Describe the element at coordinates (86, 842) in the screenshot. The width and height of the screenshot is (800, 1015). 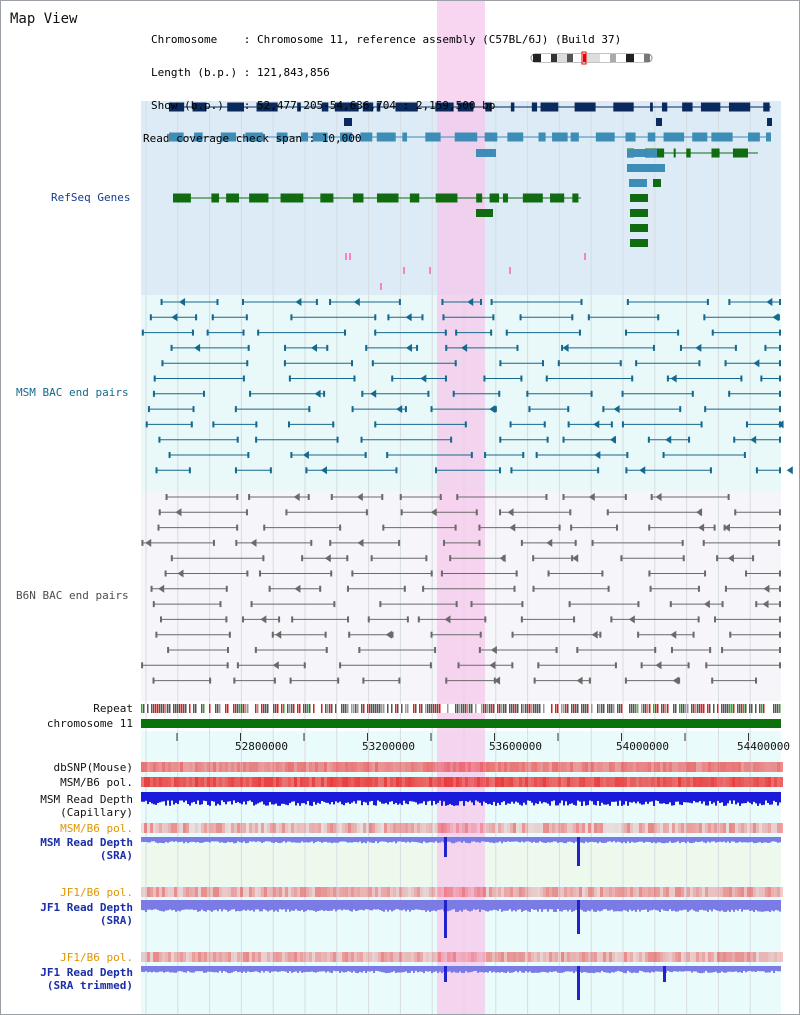
I see `track-label-msm-depth-sra: MSM Read Depth` at that location.